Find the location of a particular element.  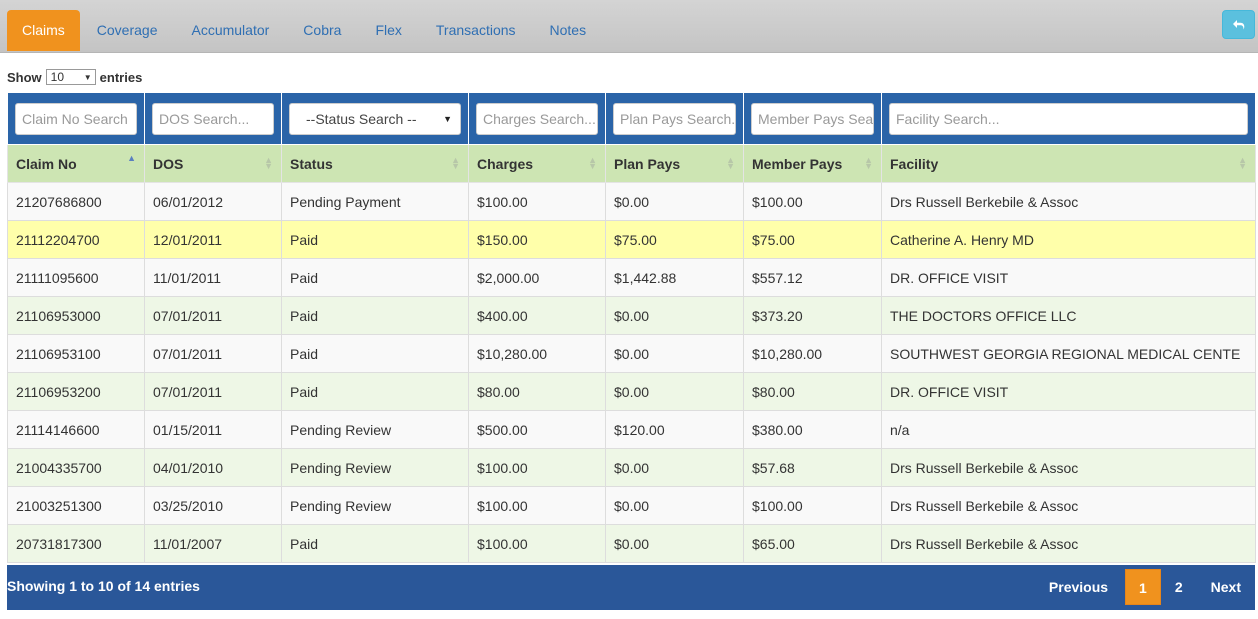

column-header-plan-pays: Plan Pays ▲ ▼ is located at coordinates (674, 163).